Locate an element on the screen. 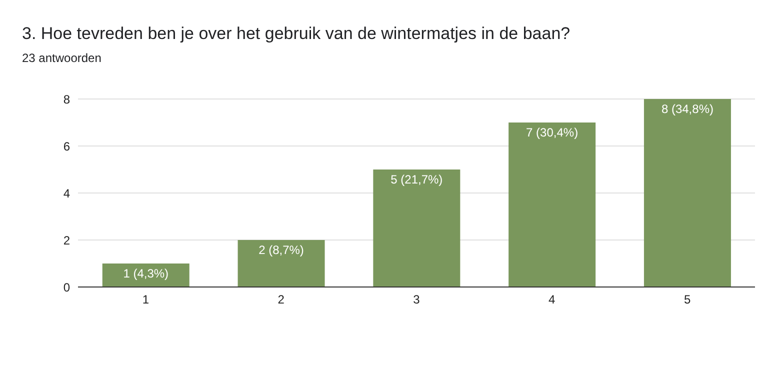 The width and height of the screenshot is (768, 365). x-tick-label: 3 is located at coordinates (416, 299).